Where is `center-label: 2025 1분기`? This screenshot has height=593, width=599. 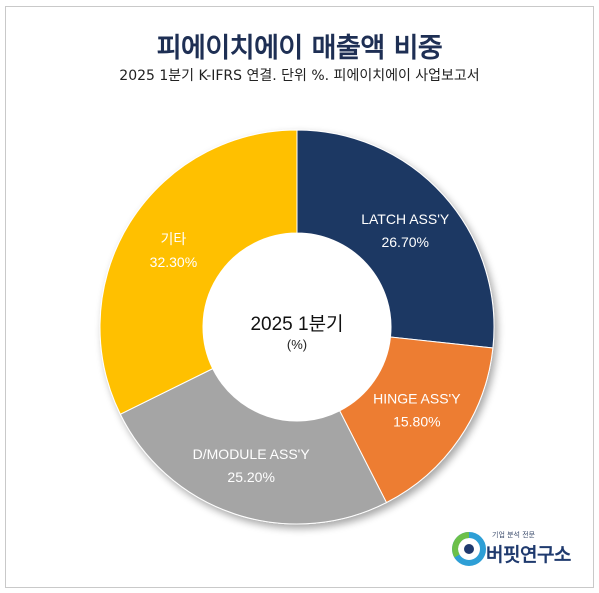
center-label: 2025 1분기 is located at coordinates (296, 324).